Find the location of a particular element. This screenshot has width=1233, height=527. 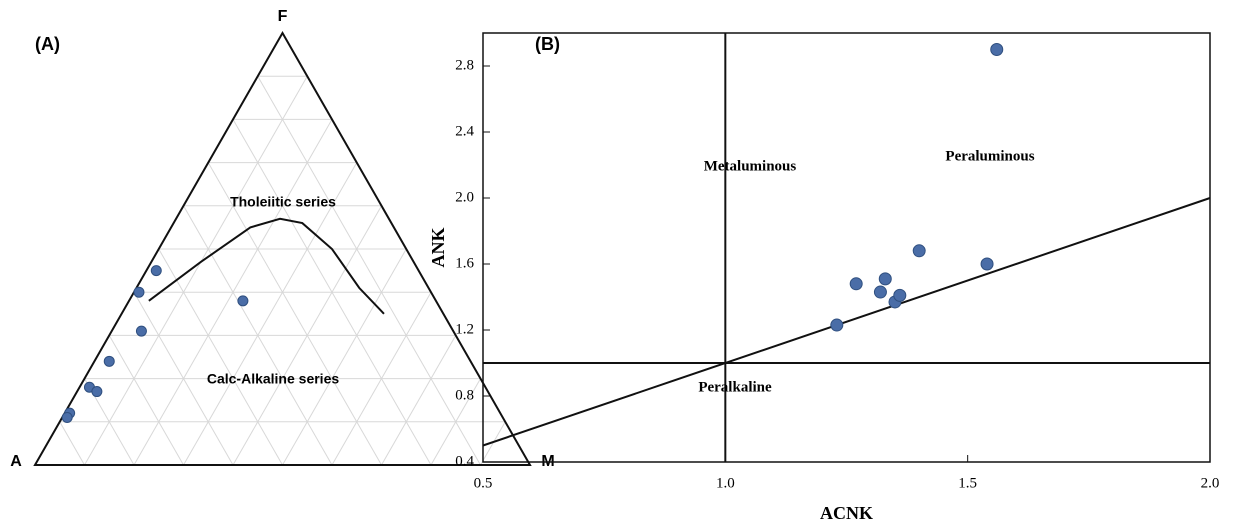

vertex-label: F is located at coordinates (283, 16).